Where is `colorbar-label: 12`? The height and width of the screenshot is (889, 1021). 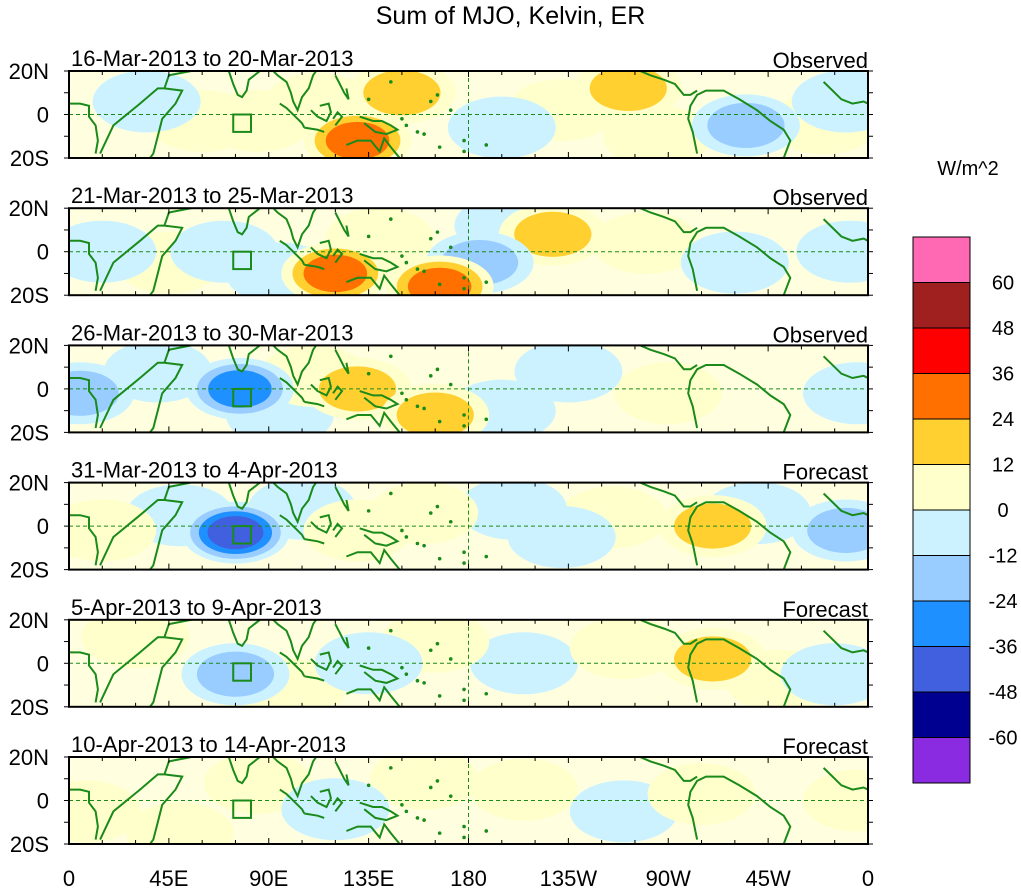
colorbar-label: 12 is located at coordinates (1003, 466).